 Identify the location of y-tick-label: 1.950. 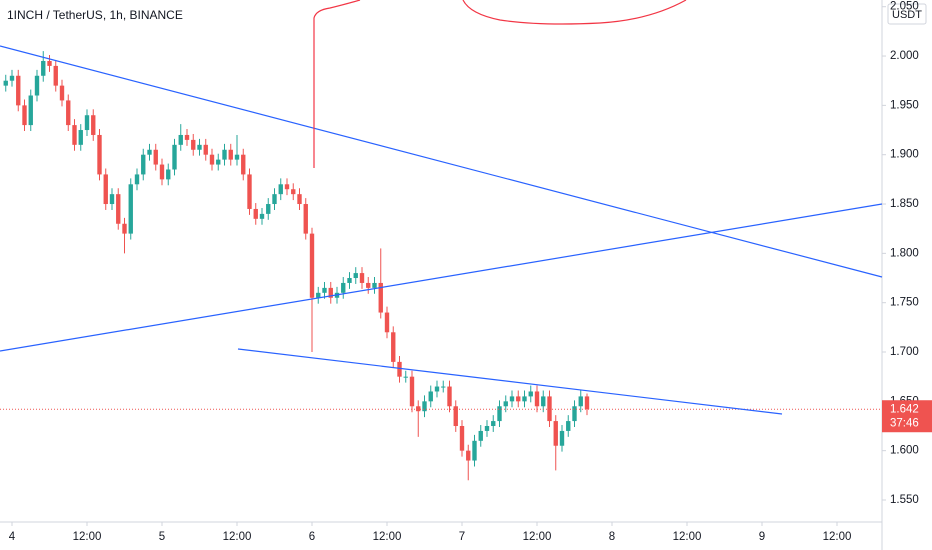
(904, 105).